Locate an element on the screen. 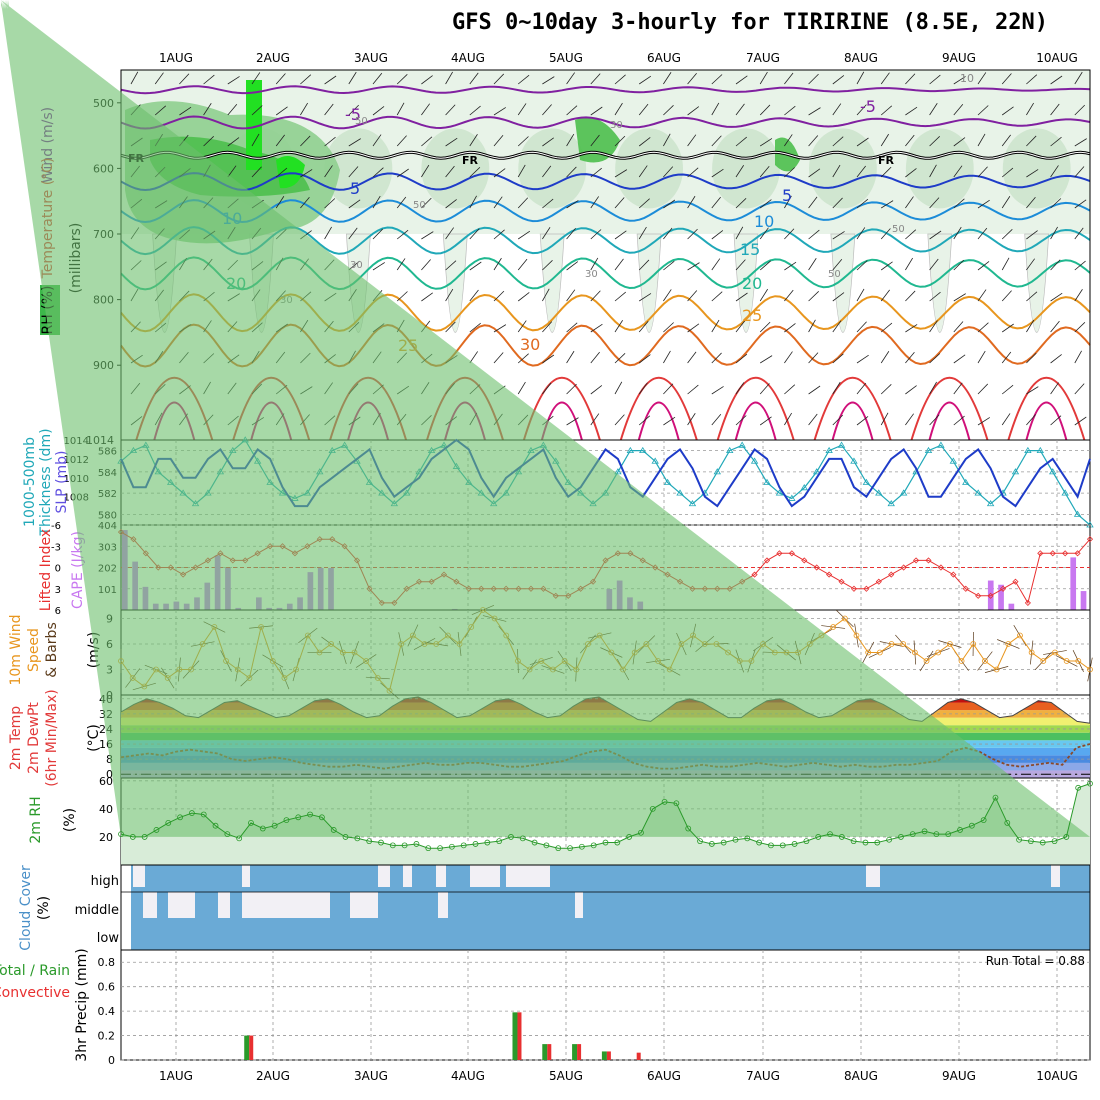 This screenshot has width=1100, height=1100. temp2m-label-2: 2m DewPt is located at coordinates (34, 738).